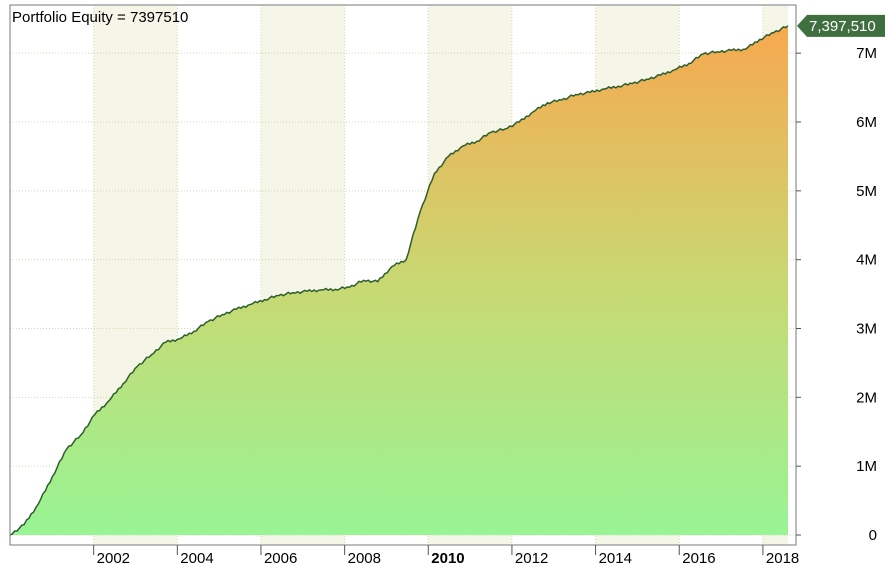  Describe the element at coordinates (698, 558) in the screenshot. I see `x-tick-label: 2016` at that location.